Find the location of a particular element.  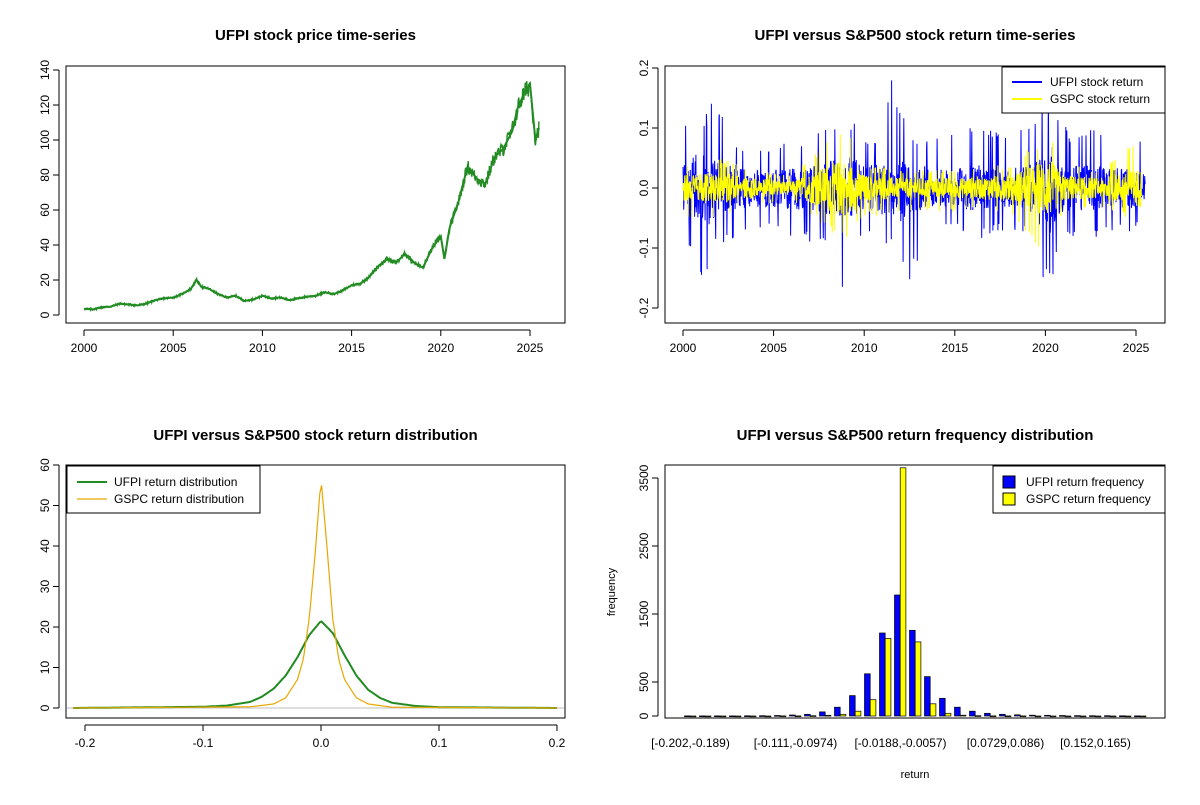

series-line-gspc-return is located at coordinates (912, 190).